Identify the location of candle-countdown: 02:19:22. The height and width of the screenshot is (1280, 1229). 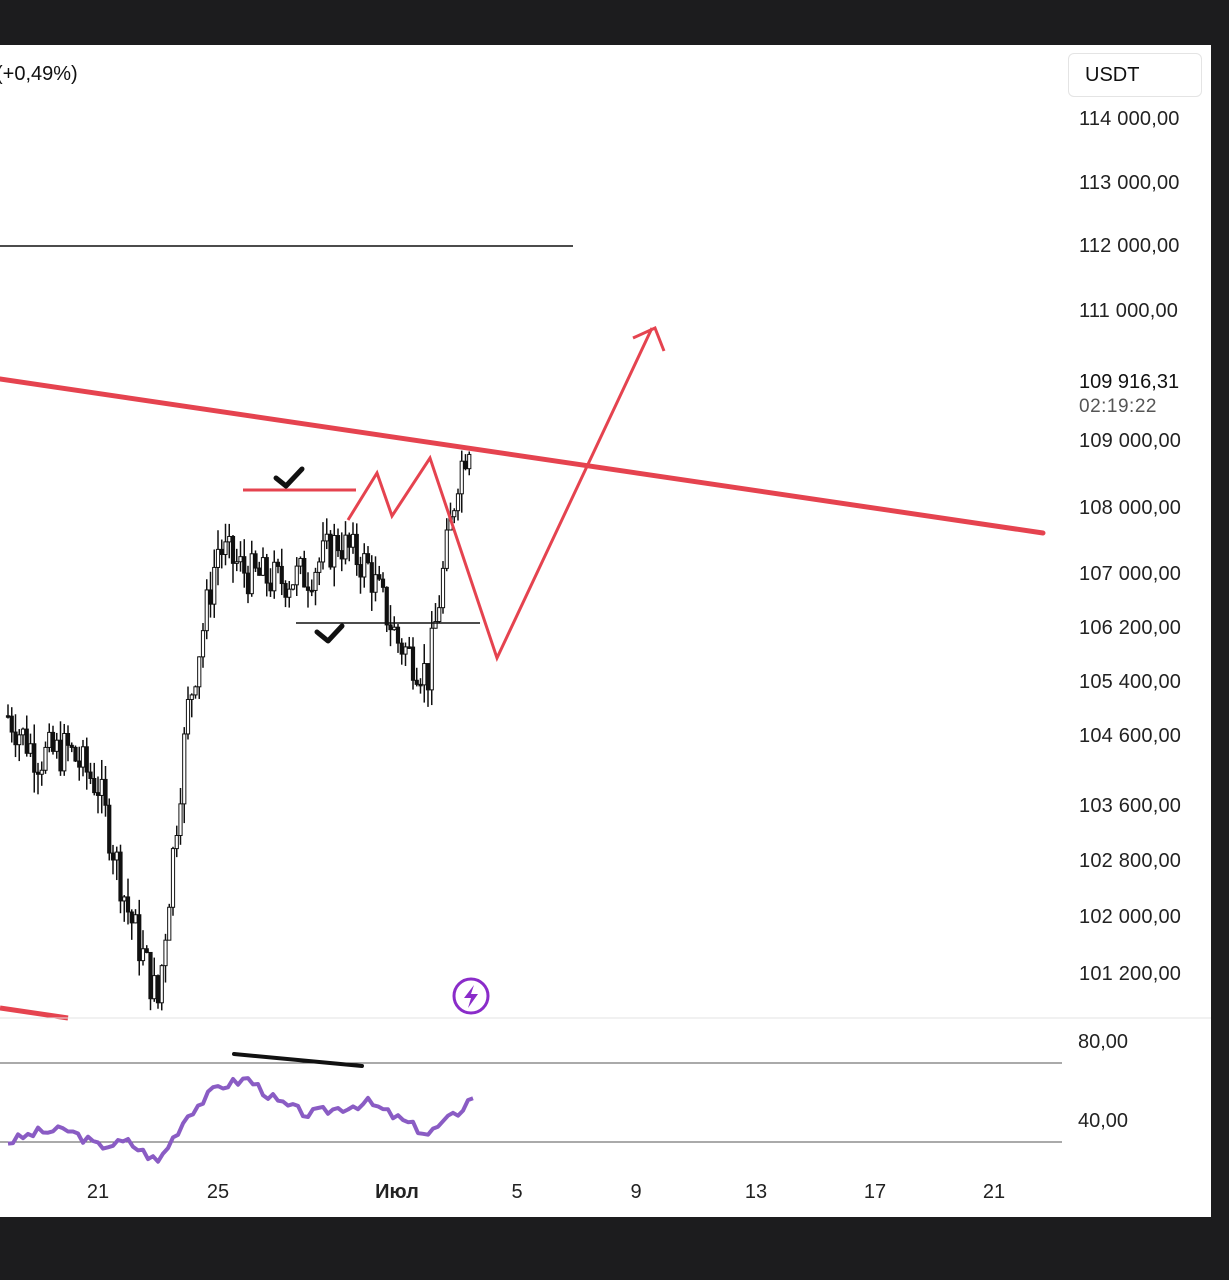
(1118, 406).